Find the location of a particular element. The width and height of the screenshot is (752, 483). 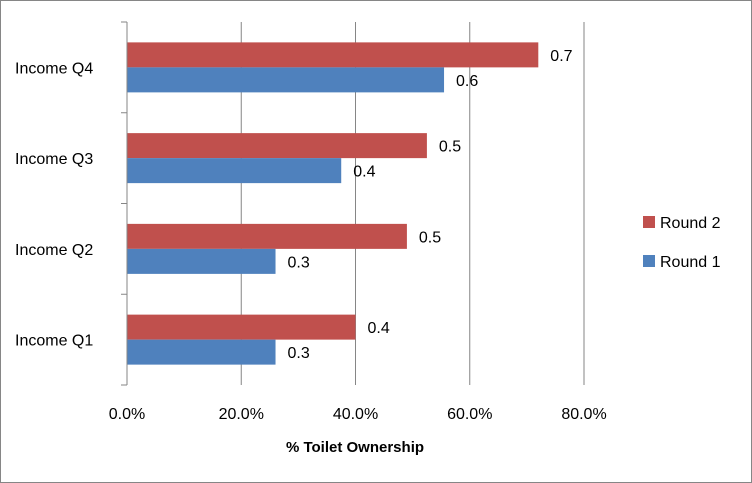

category-label: Income Q1 is located at coordinates (54, 341).